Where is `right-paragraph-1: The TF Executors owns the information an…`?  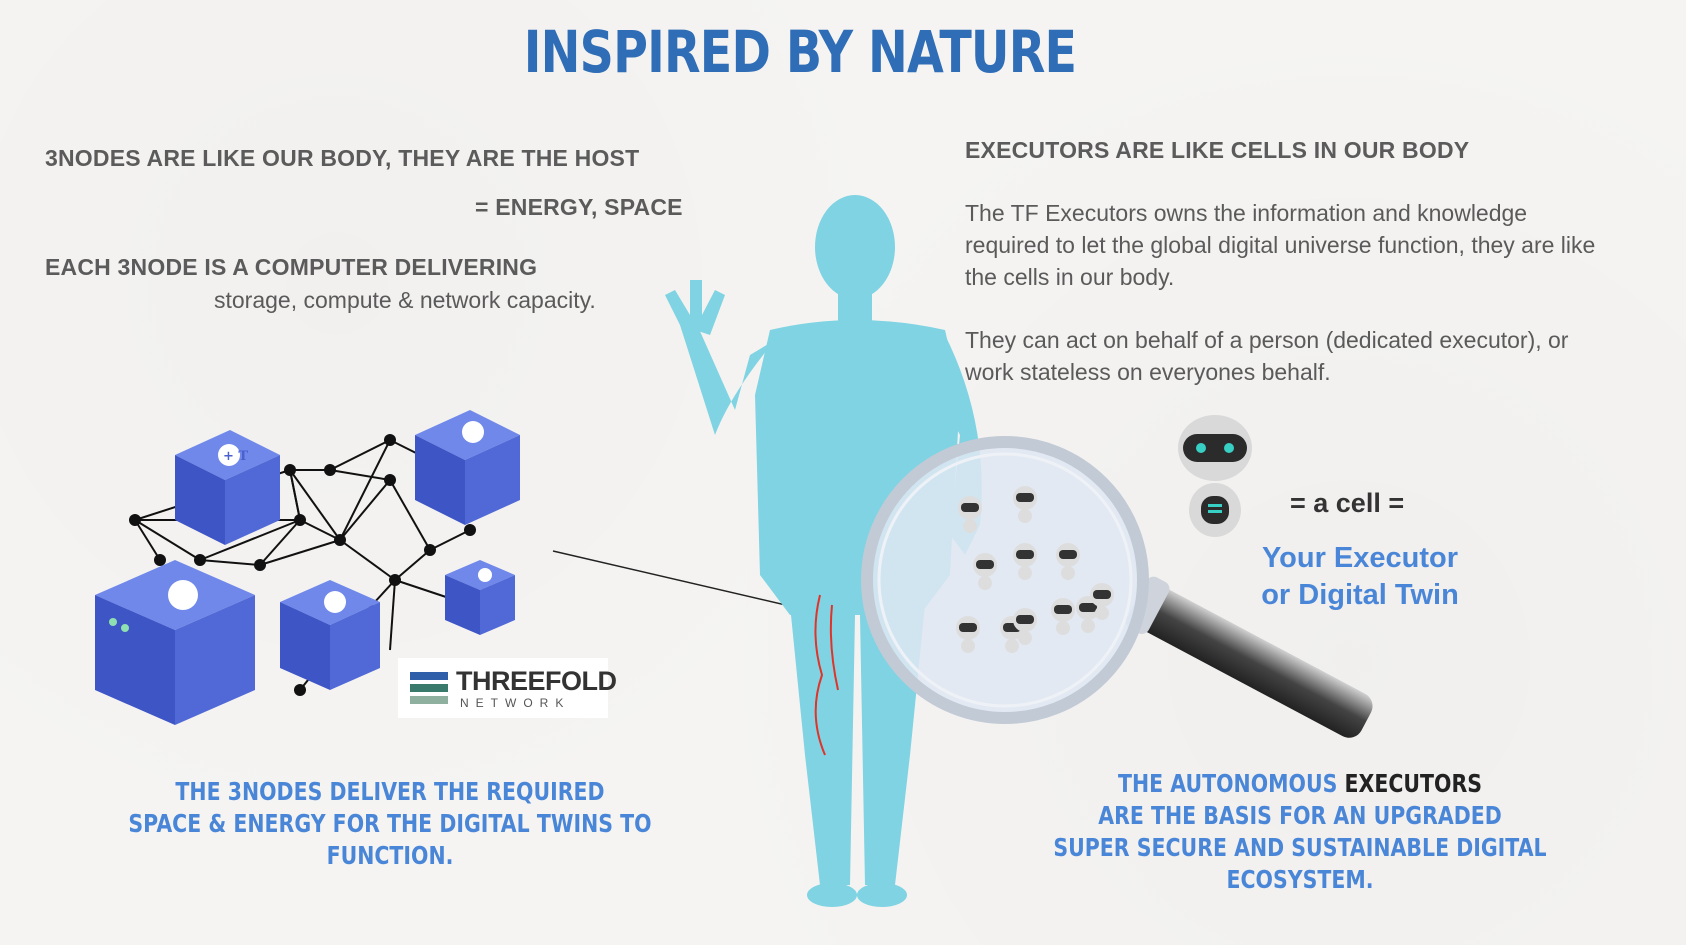
right-paragraph-1: The TF Executors owns the information an… is located at coordinates (1280, 245).